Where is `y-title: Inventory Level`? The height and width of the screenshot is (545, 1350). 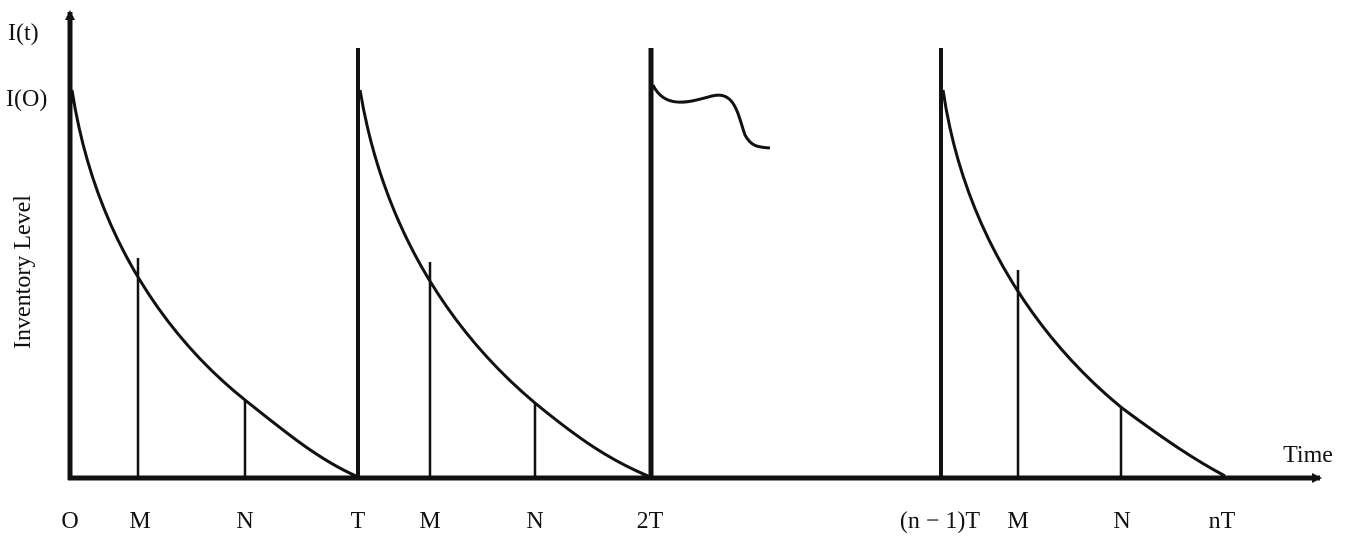
y-title: Inventory Level is located at coordinates (23, 272).